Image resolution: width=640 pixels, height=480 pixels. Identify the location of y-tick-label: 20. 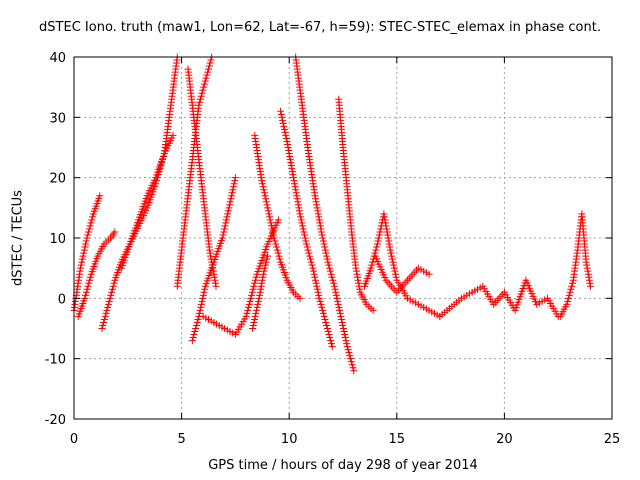
(57, 179).